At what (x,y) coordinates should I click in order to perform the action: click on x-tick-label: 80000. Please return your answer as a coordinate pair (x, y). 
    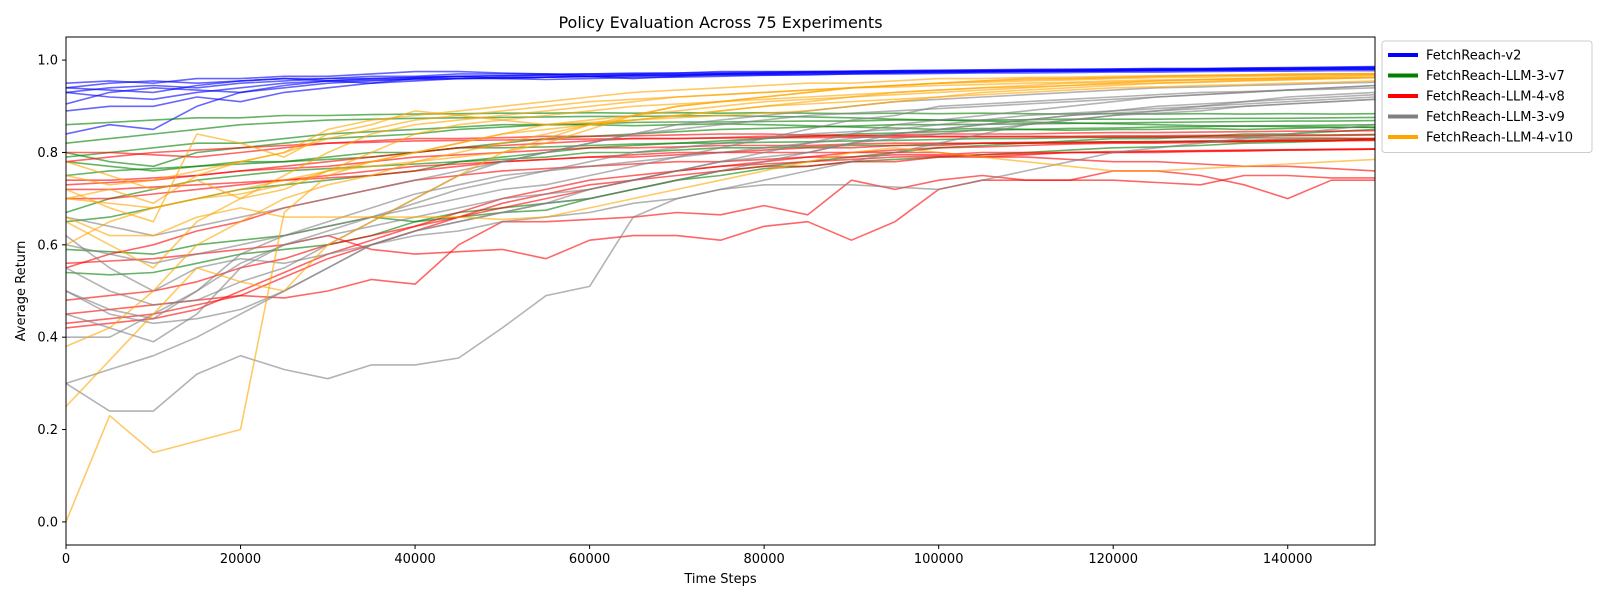
    Looking at the image, I should click on (763, 559).